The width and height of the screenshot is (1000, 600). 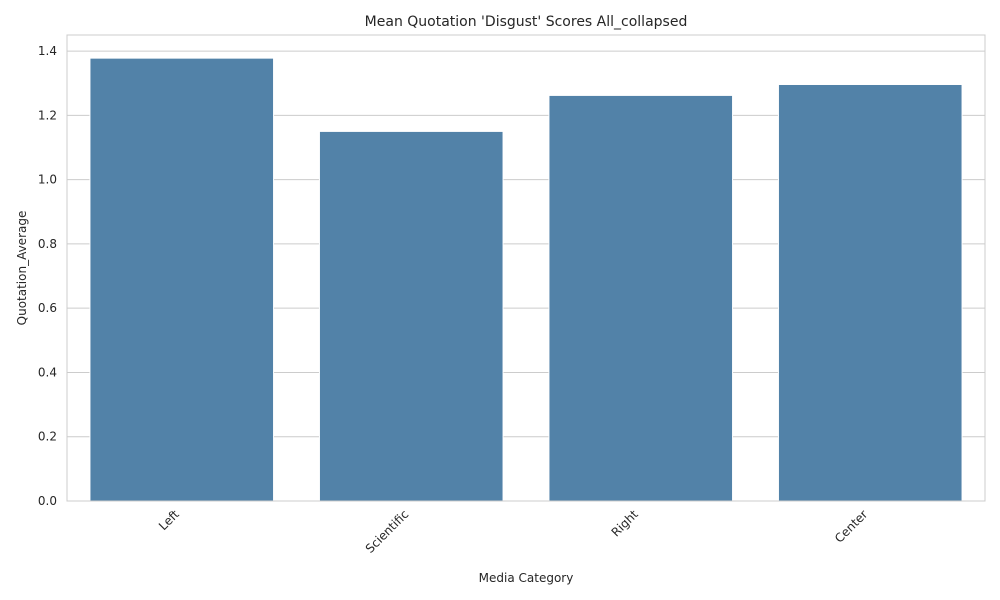 What do you see at coordinates (47, 180) in the screenshot?
I see `y-tick-label: 1.0` at bounding box center [47, 180].